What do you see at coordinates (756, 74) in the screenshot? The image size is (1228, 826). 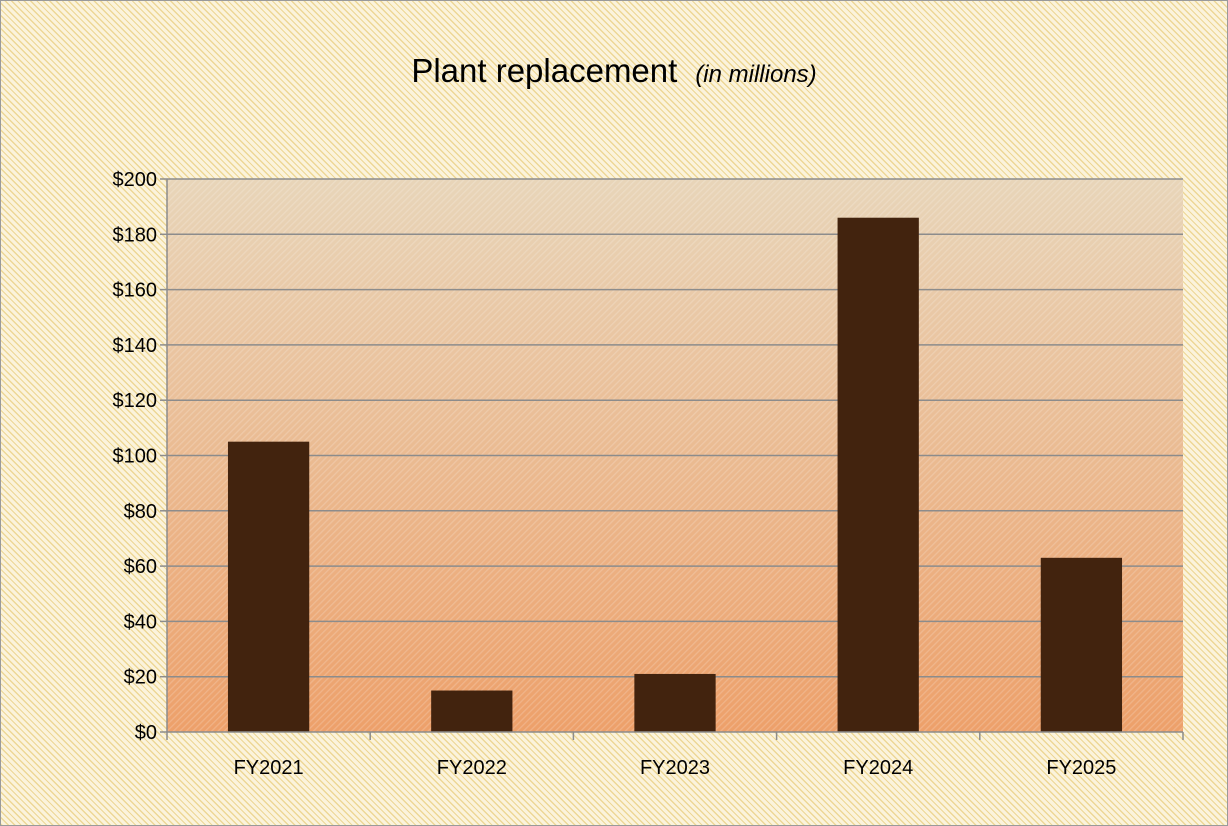 I see `chart-subtitle: (in millions)` at bounding box center [756, 74].